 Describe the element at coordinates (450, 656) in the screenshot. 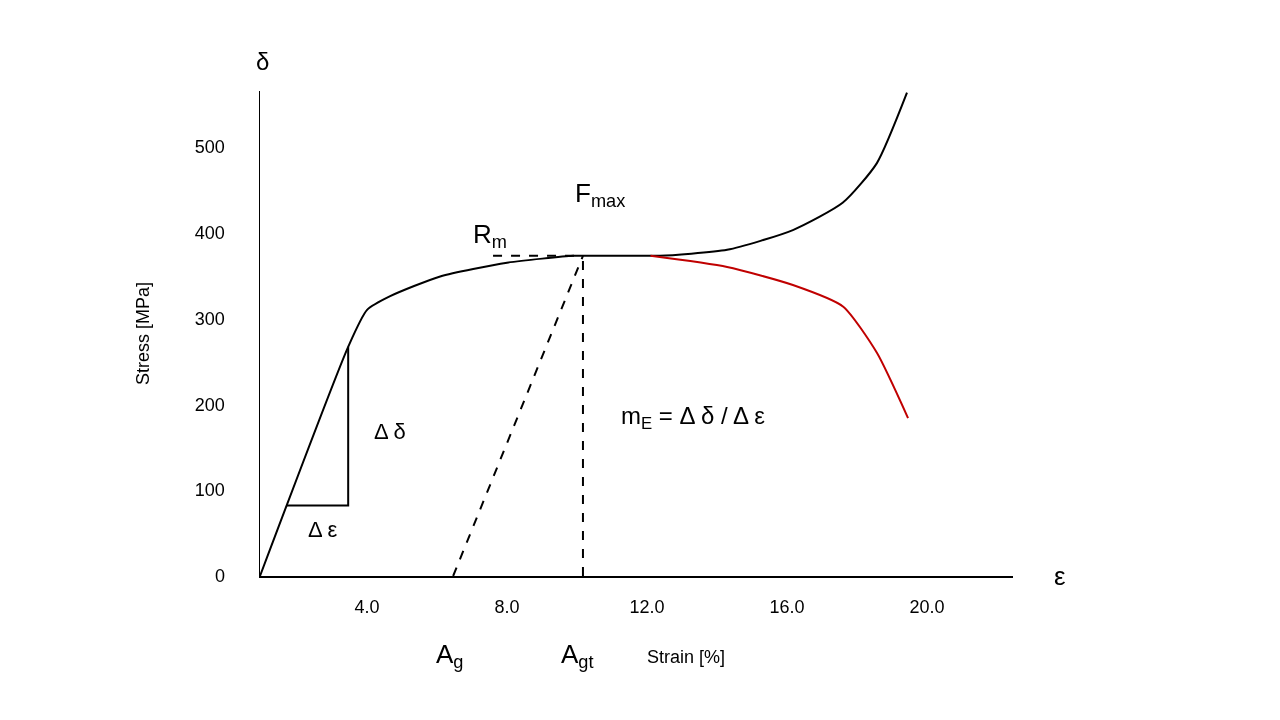

I see `text: A$_{g}$` at that location.